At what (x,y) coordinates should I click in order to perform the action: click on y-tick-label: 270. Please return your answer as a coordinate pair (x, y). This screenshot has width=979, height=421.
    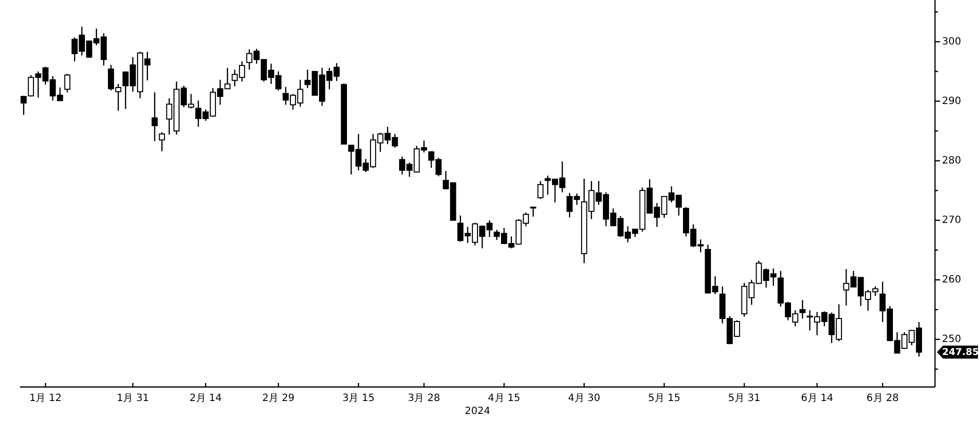
    Looking at the image, I should click on (952, 220).